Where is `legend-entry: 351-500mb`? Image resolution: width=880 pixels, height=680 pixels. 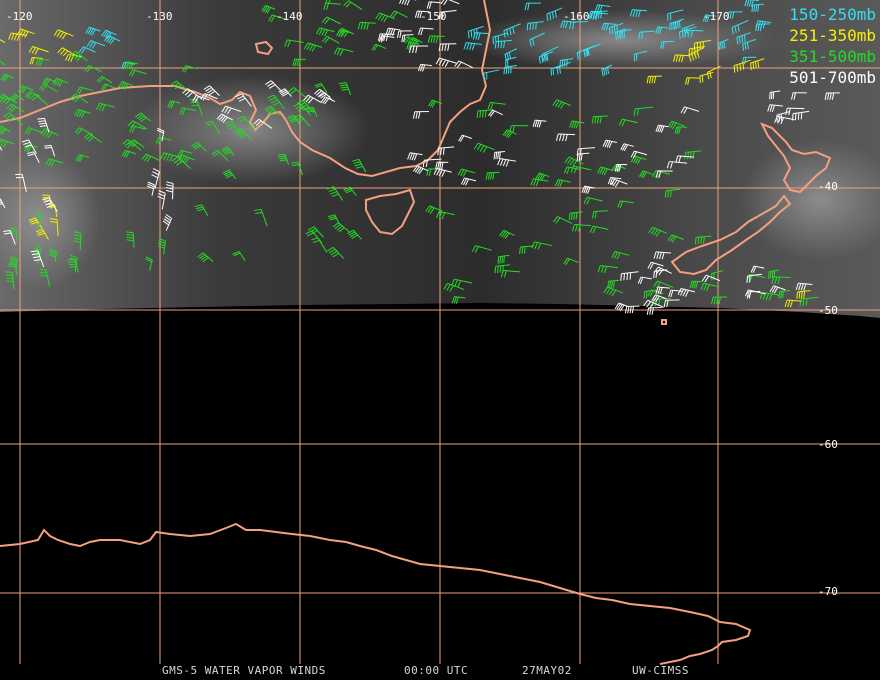
legend-entry: 351-500mb is located at coordinates (832, 56).